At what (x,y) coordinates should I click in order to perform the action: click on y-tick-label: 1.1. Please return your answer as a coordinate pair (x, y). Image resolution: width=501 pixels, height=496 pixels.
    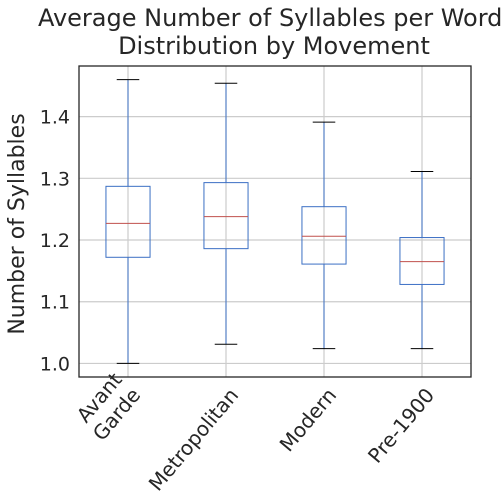
    Looking at the image, I should click on (55, 303).